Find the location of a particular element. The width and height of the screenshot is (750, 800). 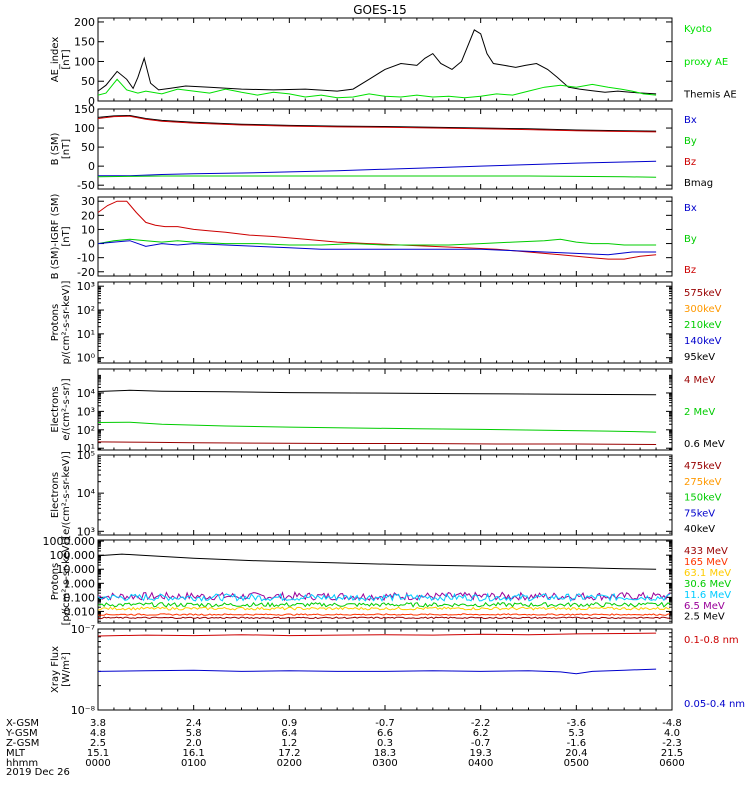

y-tick-label: 20 is located at coordinates (88, 215).